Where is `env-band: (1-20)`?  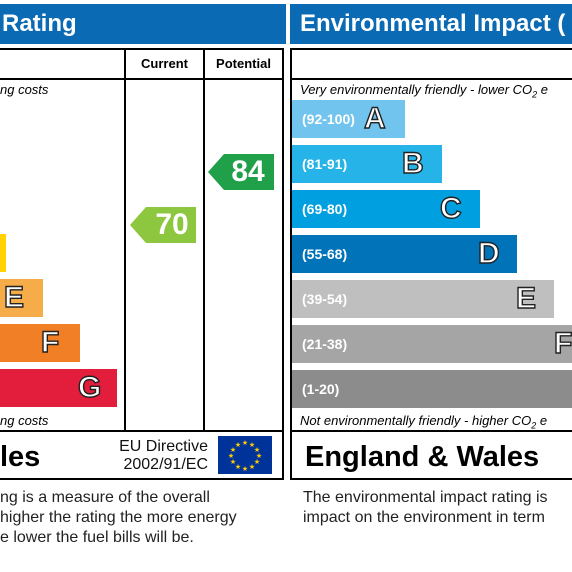 env-band: (1-20) is located at coordinates (432, 389).